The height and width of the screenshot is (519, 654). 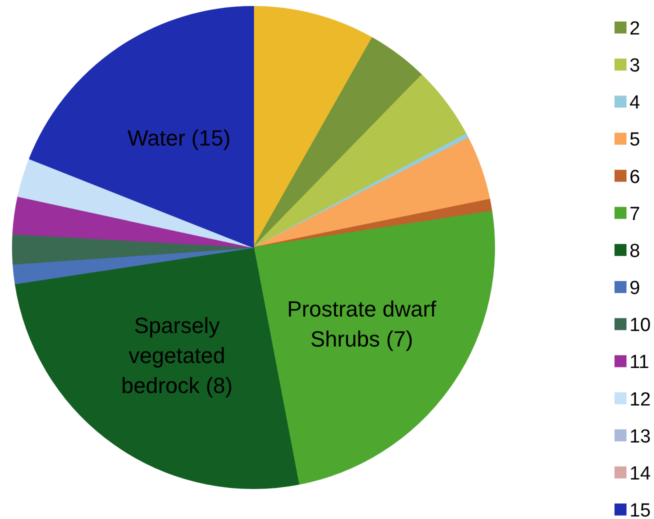 I want to click on legend-label: 15, so click(x=640, y=509).